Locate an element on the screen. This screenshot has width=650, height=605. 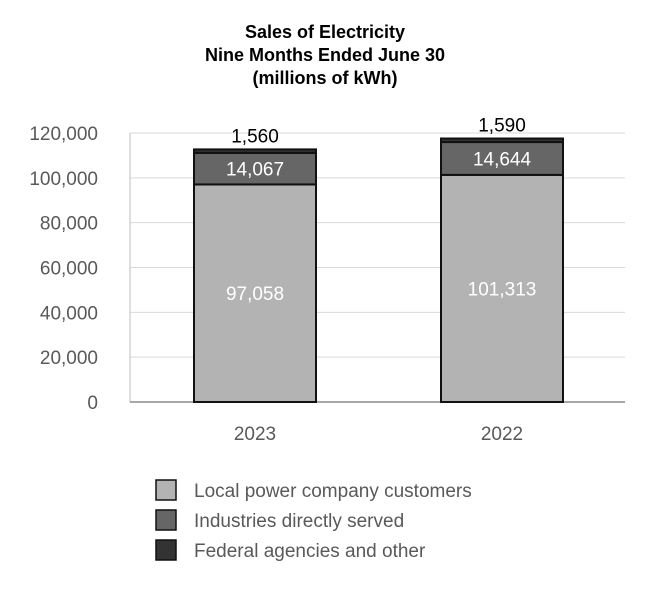
legend-label: Federal agencies and other is located at coordinates (310, 551).